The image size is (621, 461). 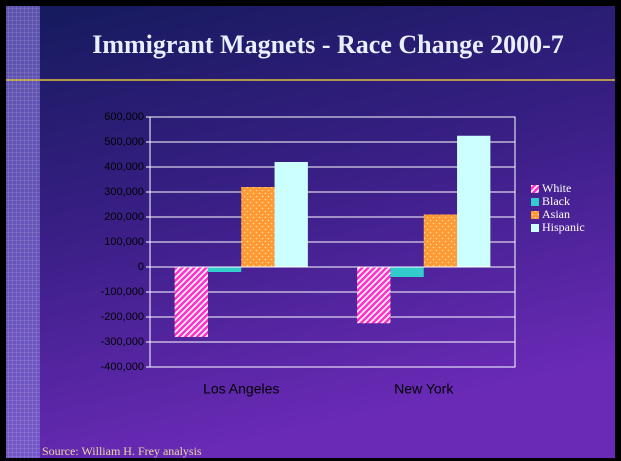 I want to click on x-tick-label: Los Angeles, so click(x=241, y=389).